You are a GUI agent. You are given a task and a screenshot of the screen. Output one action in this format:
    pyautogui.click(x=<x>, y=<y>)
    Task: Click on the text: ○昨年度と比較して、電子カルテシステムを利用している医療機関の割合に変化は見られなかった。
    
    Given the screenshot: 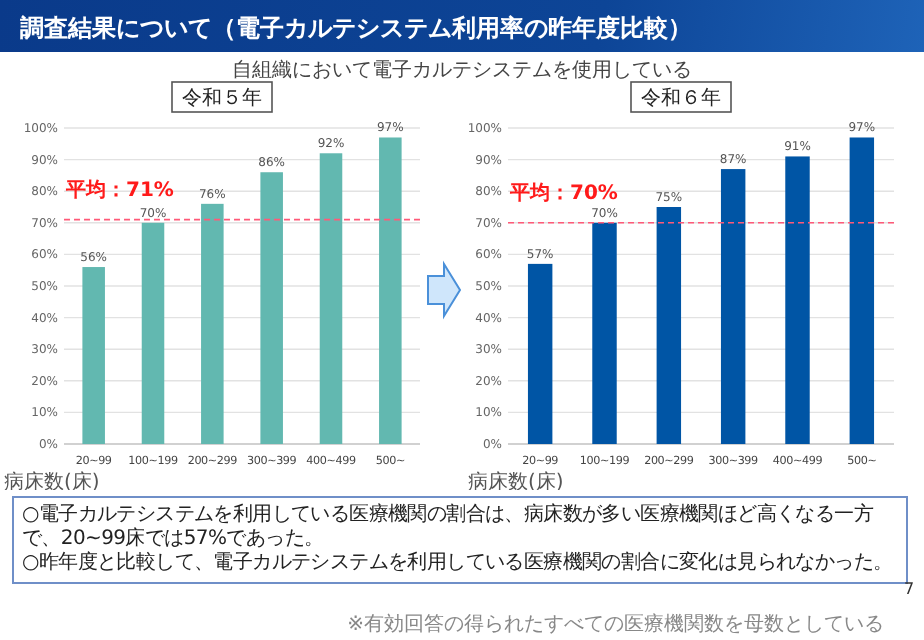 What is the action you would take?
    pyautogui.click(x=458, y=564)
    